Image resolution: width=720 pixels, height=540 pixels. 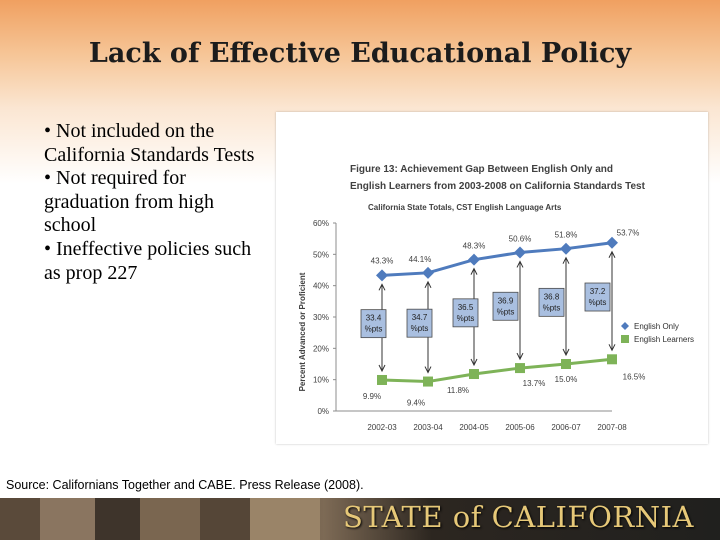 I want to click on bullet-item: • Ineffective policies such as prop 227, so click(x=148, y=260).